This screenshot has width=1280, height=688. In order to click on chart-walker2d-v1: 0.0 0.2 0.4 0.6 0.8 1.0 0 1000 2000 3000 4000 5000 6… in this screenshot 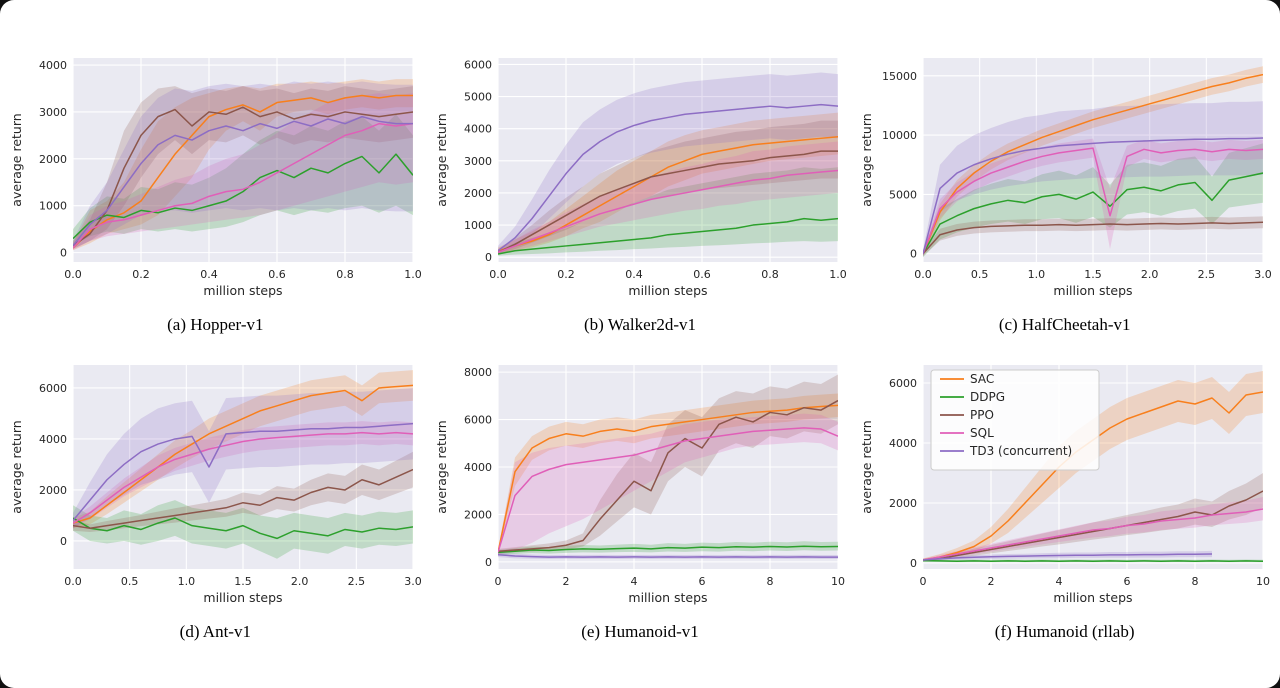, I will do `click(640, 178)`.